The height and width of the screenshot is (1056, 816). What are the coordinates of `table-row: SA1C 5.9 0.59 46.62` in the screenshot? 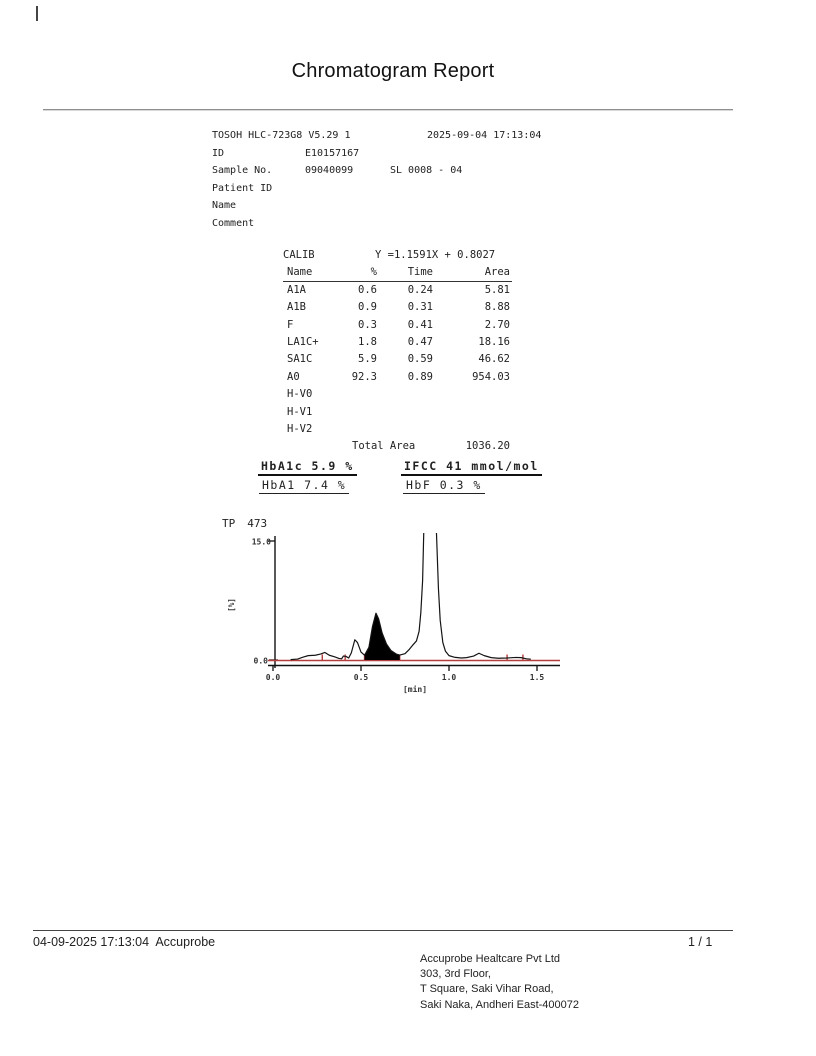 It's located at (398, 361).